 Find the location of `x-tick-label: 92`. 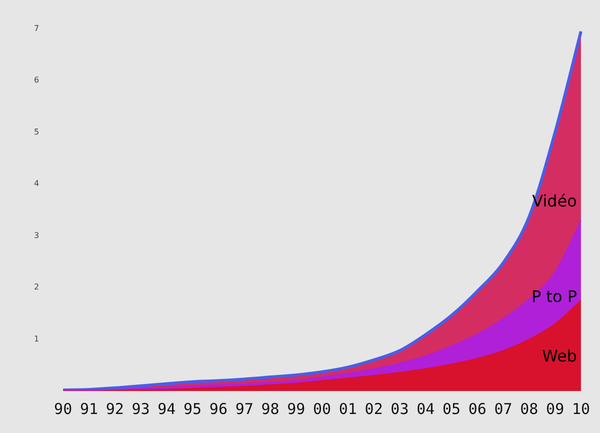

x-tick-label: 92 is located at coordinates (115, 409).